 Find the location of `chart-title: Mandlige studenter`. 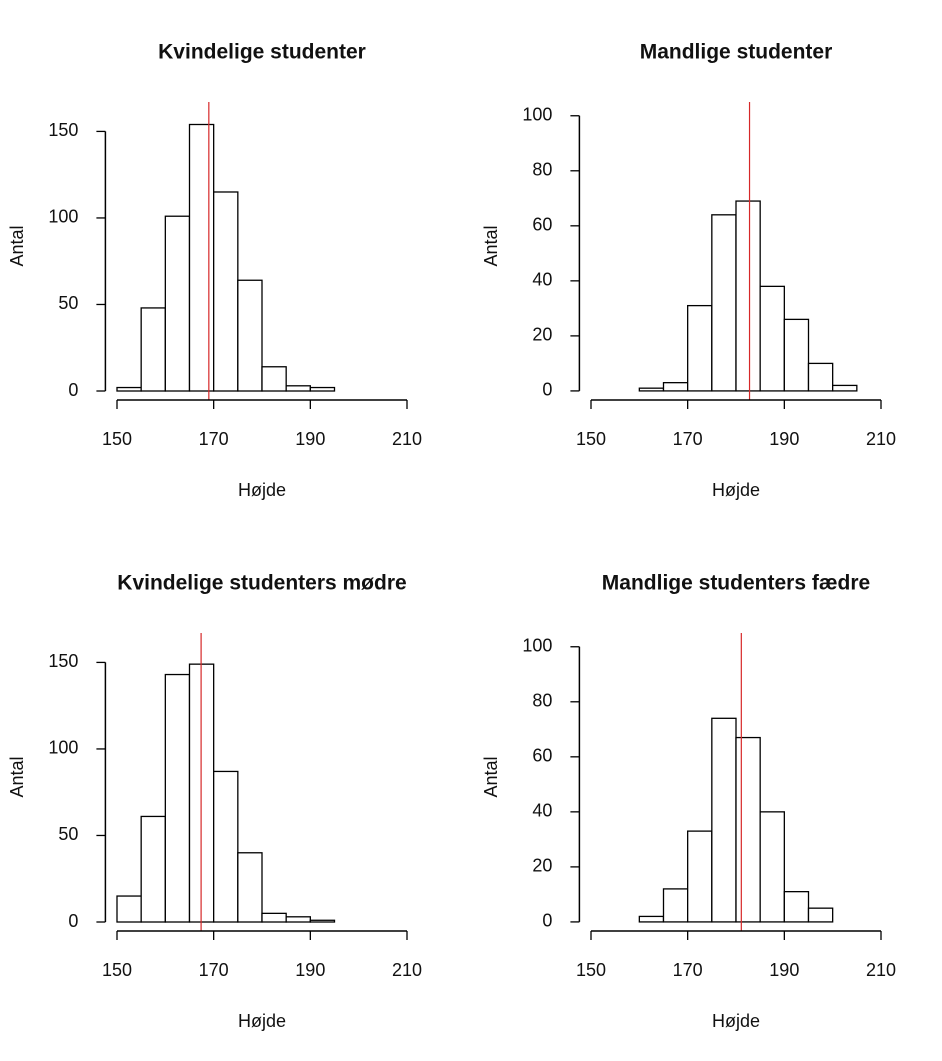

chart-title: Mandlige studenter is located at coordinates (736, 52).